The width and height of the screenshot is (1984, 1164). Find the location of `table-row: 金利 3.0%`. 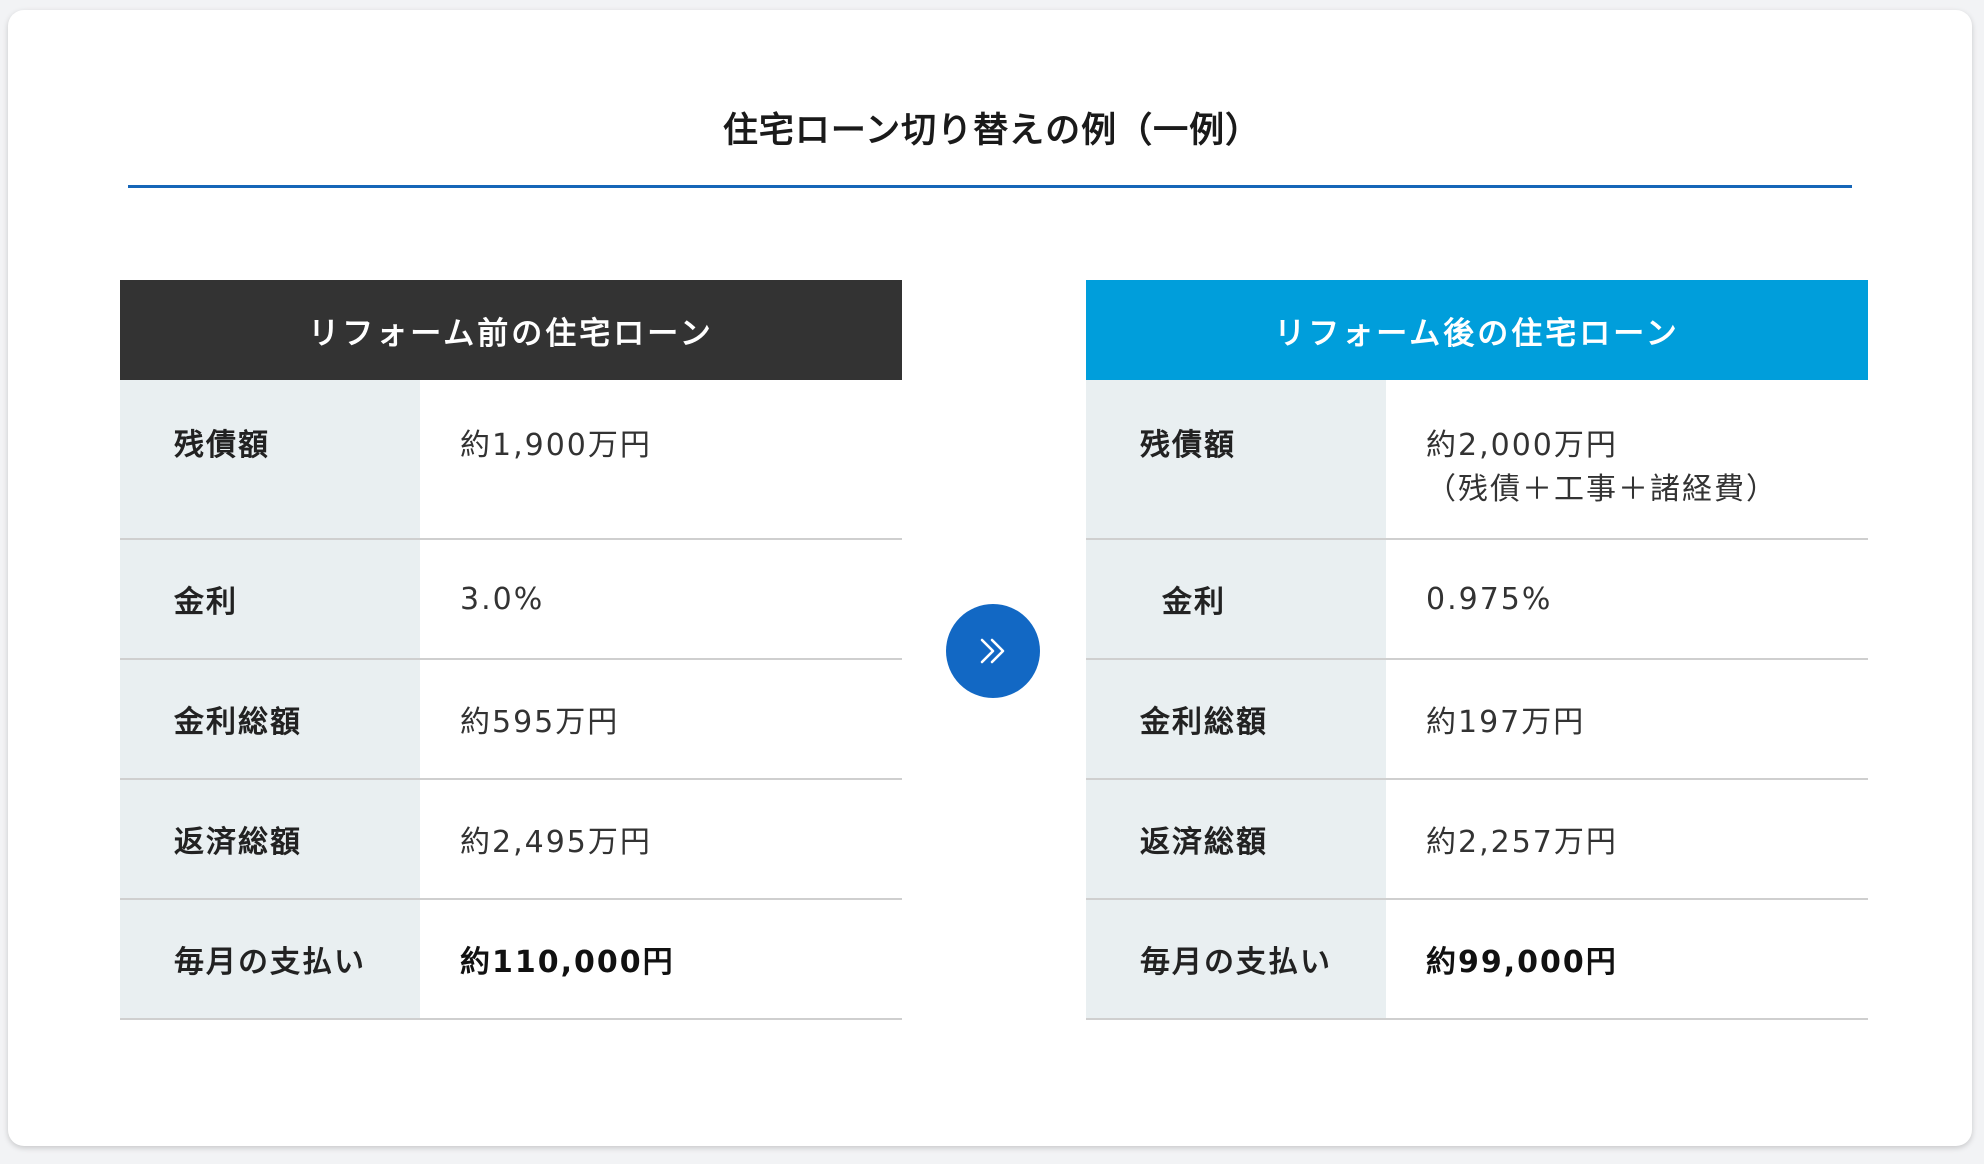

table-row: 金利 3.0% is located at coordinates (511, 600).